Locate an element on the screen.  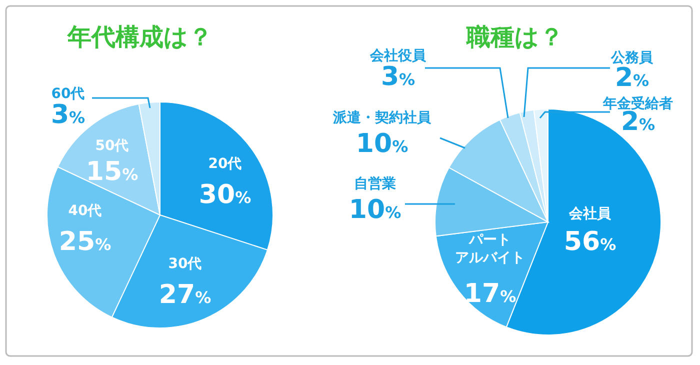
slice-label: 20代 is located at coordinates (225, 164).